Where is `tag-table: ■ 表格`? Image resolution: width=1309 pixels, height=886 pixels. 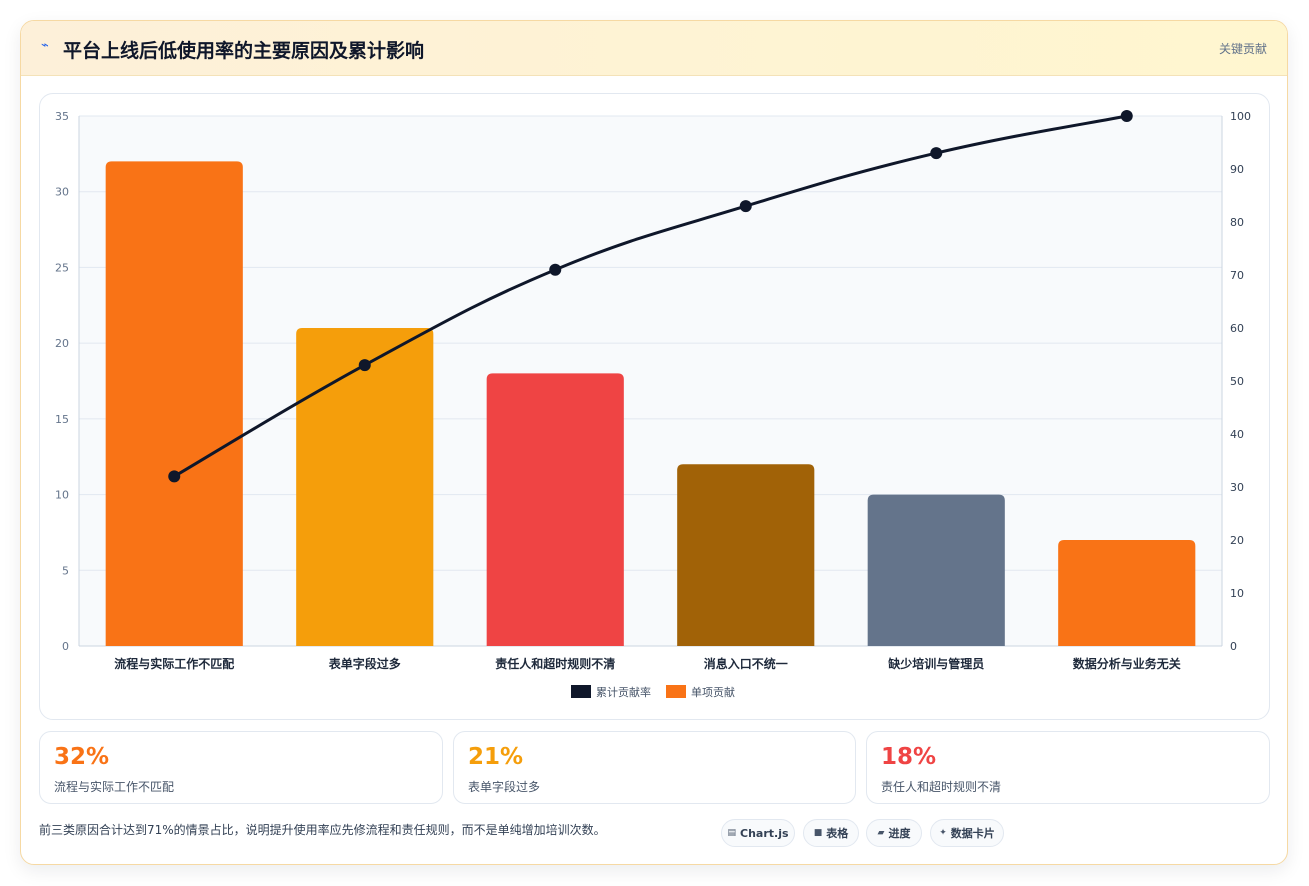
tag-table: ■ 表格 is located at coordinates (831, 833).